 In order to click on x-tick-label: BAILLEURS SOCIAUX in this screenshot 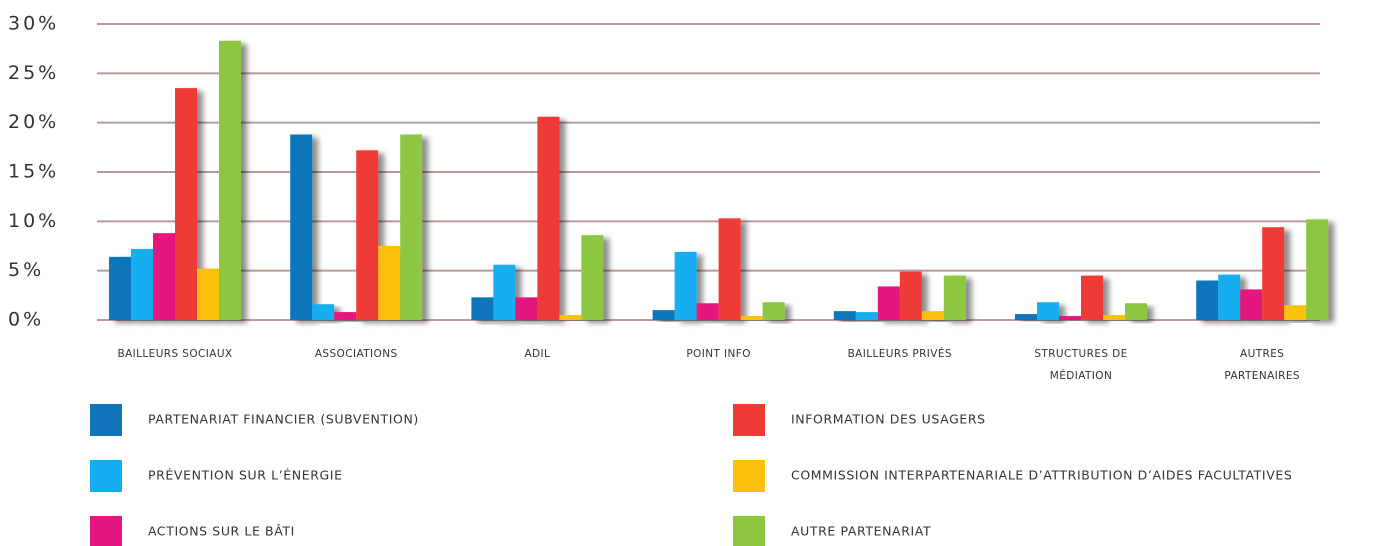, I will do `click(175, 354)`.